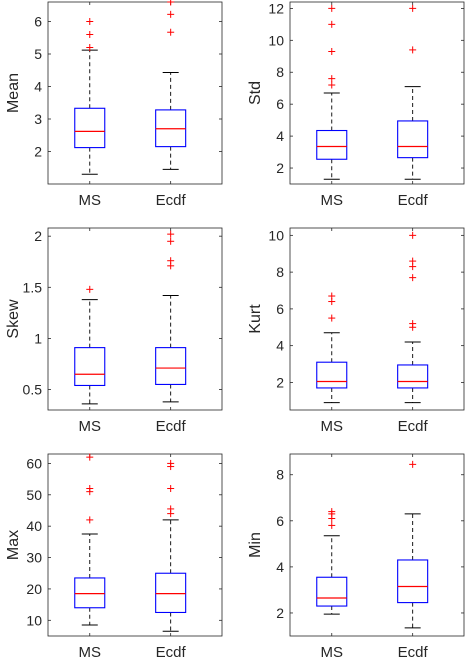 This screenshot has width=474, height=671. I want to click on y-tick-label: 1, so click(38, 338).